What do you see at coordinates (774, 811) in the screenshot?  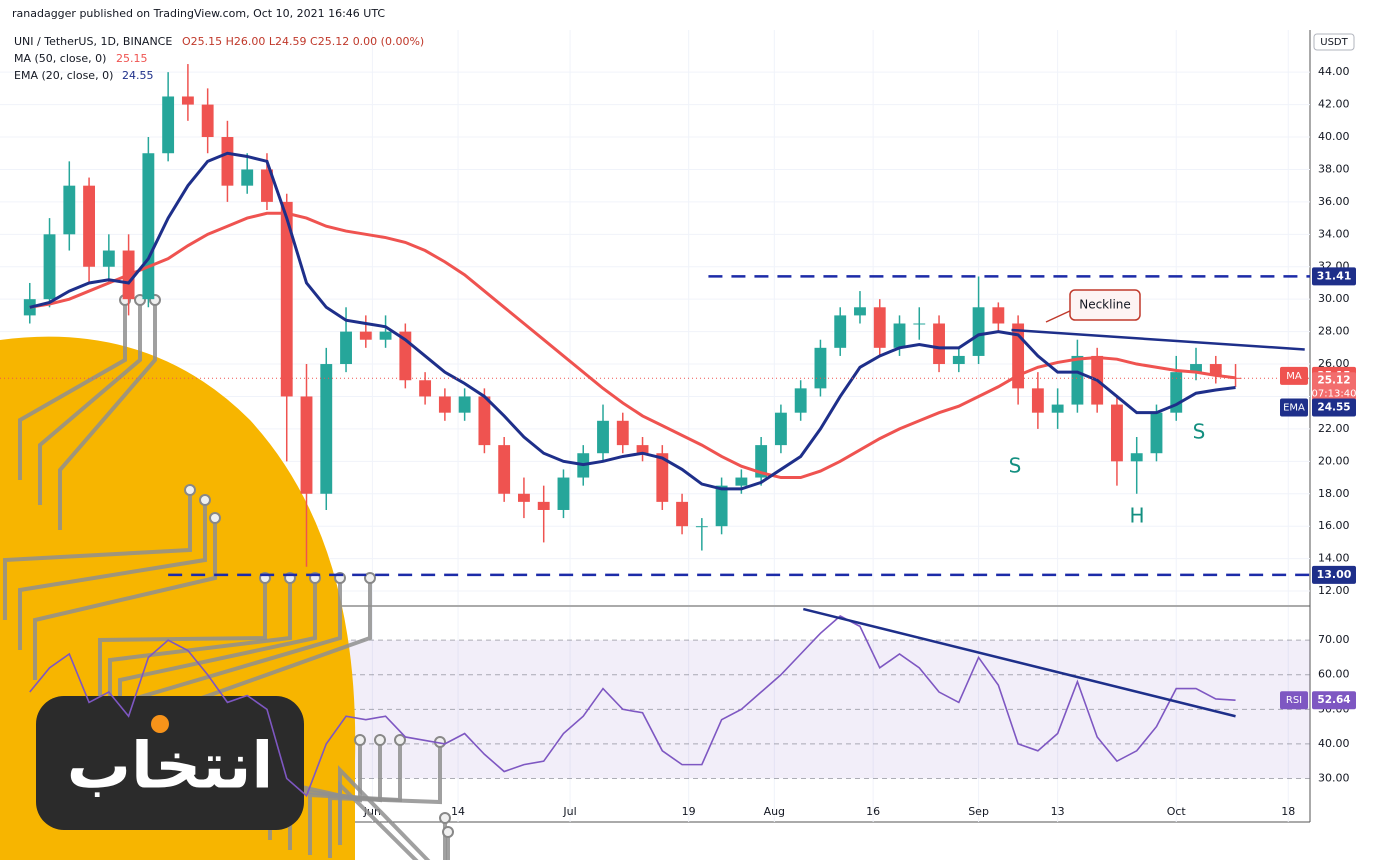 I see `x-tick-label: Aug` at bounding box center [774, 811].